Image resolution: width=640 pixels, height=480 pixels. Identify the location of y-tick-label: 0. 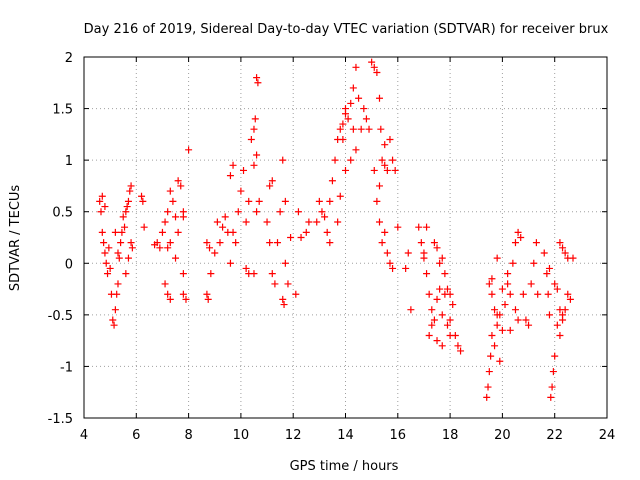
(69, 264).